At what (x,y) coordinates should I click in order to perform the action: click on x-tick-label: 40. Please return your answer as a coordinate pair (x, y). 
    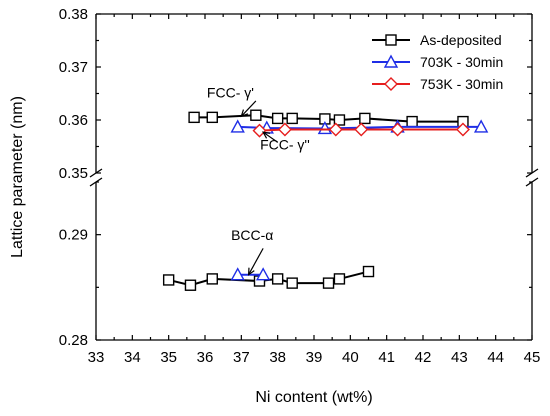
    Looking at the image, I should click on (350, 357).